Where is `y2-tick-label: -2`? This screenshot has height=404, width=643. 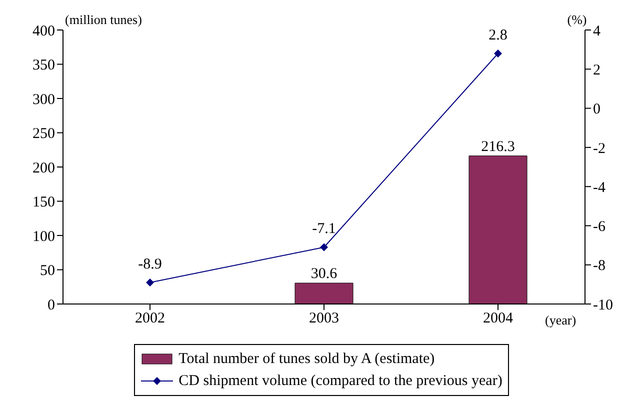 y2-tick-label: -2 is located at coordinates (599, 148).